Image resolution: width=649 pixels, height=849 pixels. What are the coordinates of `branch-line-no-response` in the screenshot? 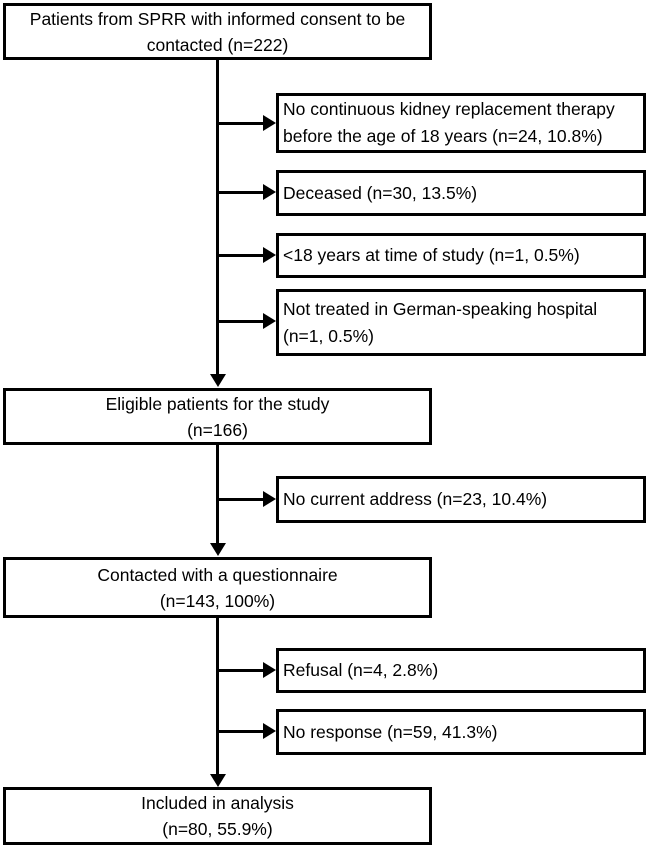 It's located at (240, 731).